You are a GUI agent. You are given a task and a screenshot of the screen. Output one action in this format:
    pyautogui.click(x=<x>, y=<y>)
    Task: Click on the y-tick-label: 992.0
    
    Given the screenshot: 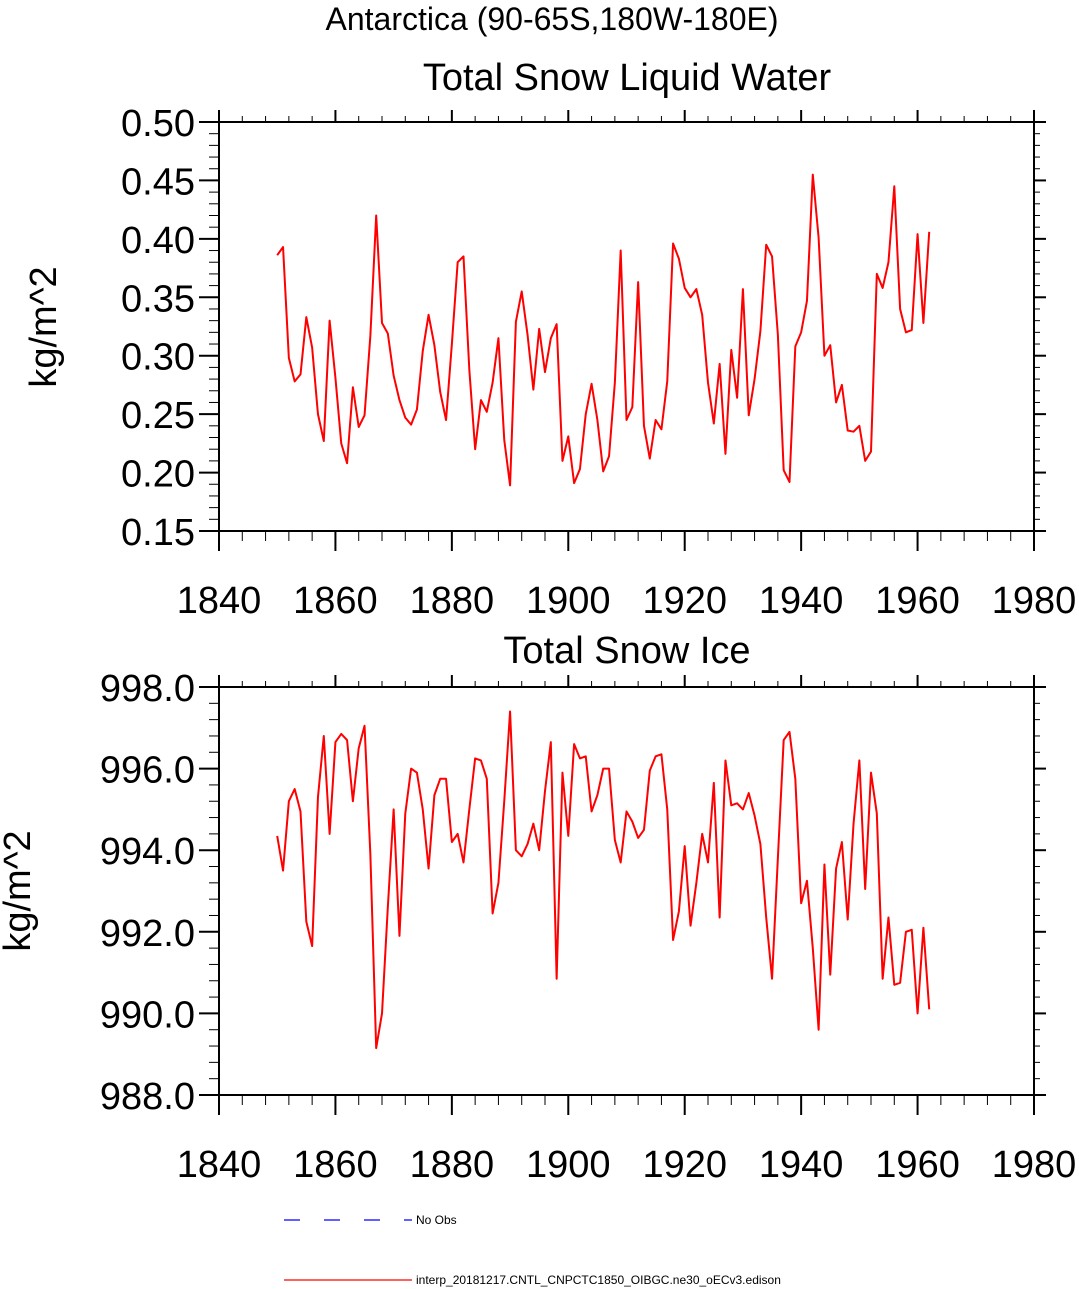 What is the action you would take?
    pyautogui.click(x=147, y=934)
    